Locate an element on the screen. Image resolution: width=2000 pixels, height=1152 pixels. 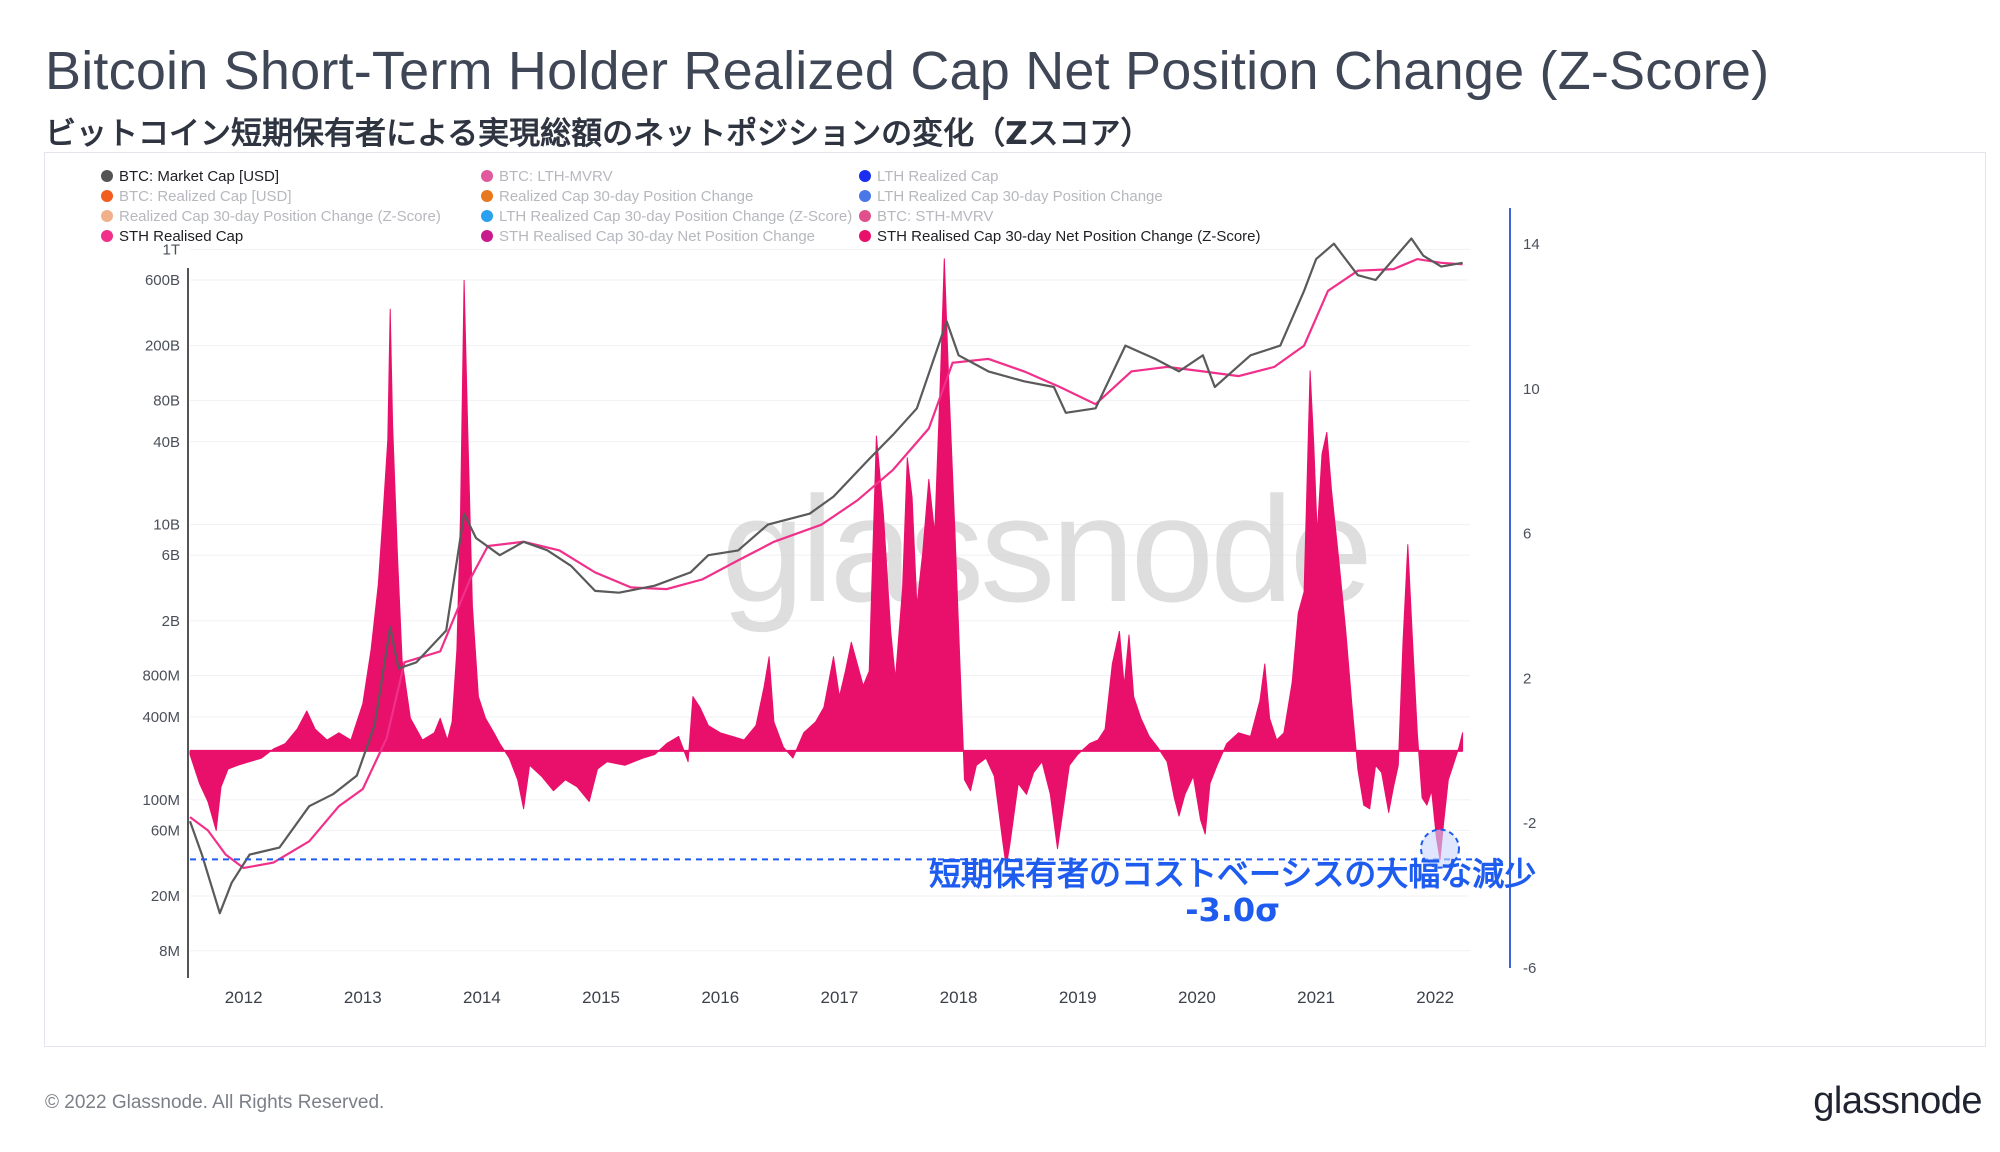
legend-item: Realized Cap 30-day Position Change is located at coordinates (617, 196).